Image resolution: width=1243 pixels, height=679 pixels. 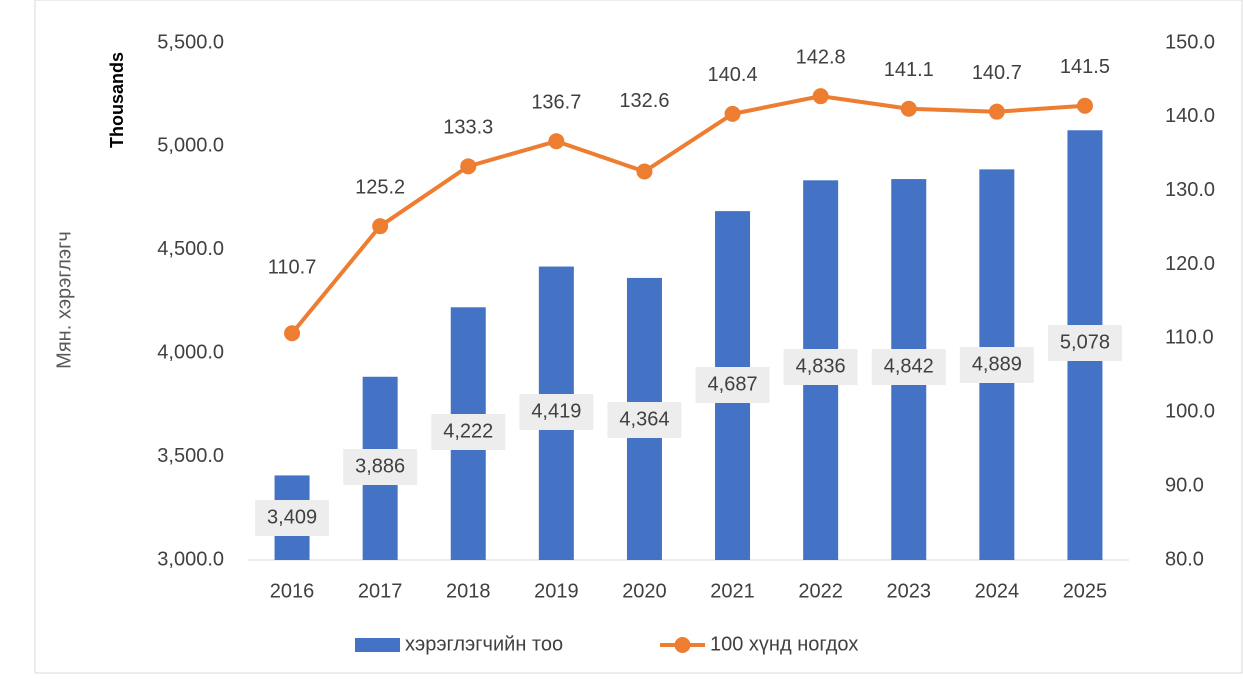 I want to click on x-tick-label: 2018, so click(x=468, y=591).